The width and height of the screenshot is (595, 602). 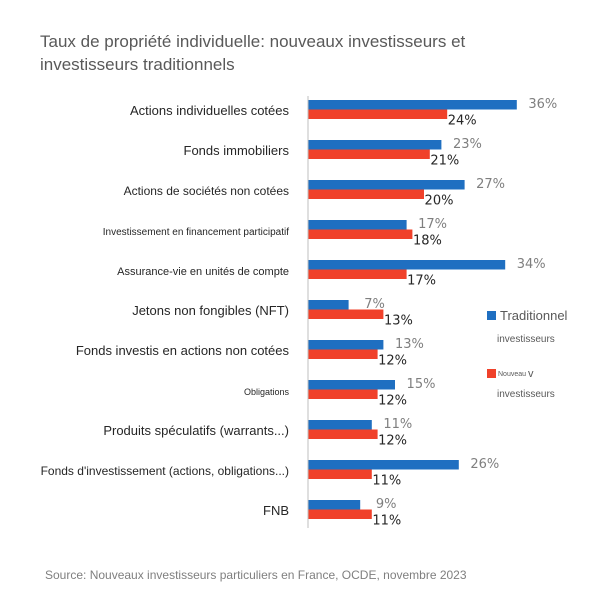 What do you see at coordinates (427, 241) in the screenshot?
I see `value-label-nouveau: 18%` at bounding box center [427, 241].